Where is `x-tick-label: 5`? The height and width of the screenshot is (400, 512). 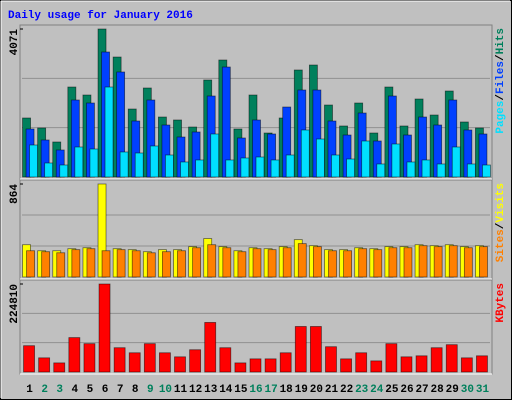
x-tick-label: 5 is located at coordinates (90, 390).